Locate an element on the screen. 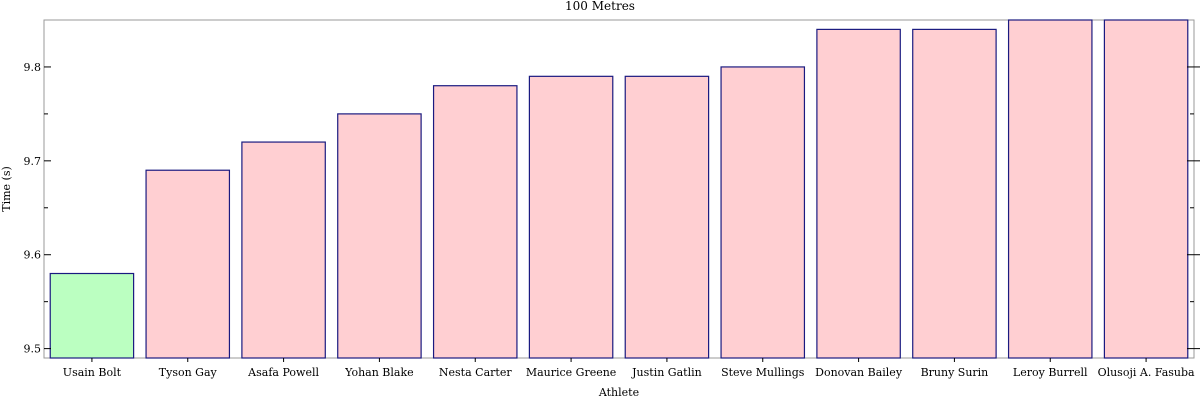 This screenshot has width=1200, height=400. x-tick-label: Steve Mullings is located at coordinates (763, 372).